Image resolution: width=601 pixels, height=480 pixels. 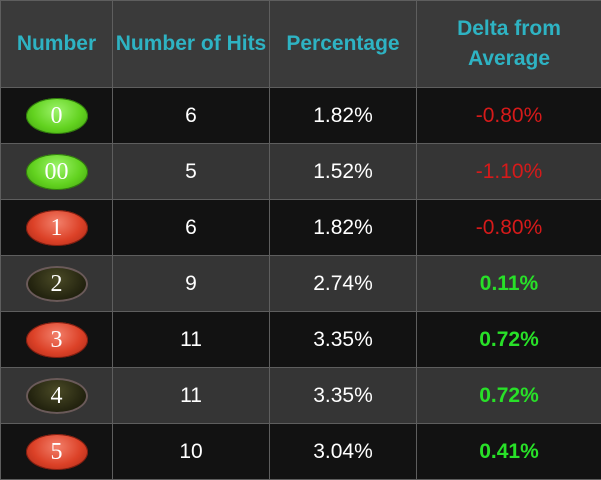 I want to click on number-cell: 2, so click(x=57, y=284).